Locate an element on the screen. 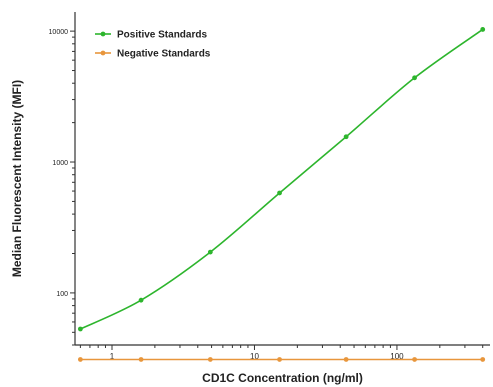  legend-label: Negative Standards is located at coordinates (164, 54).